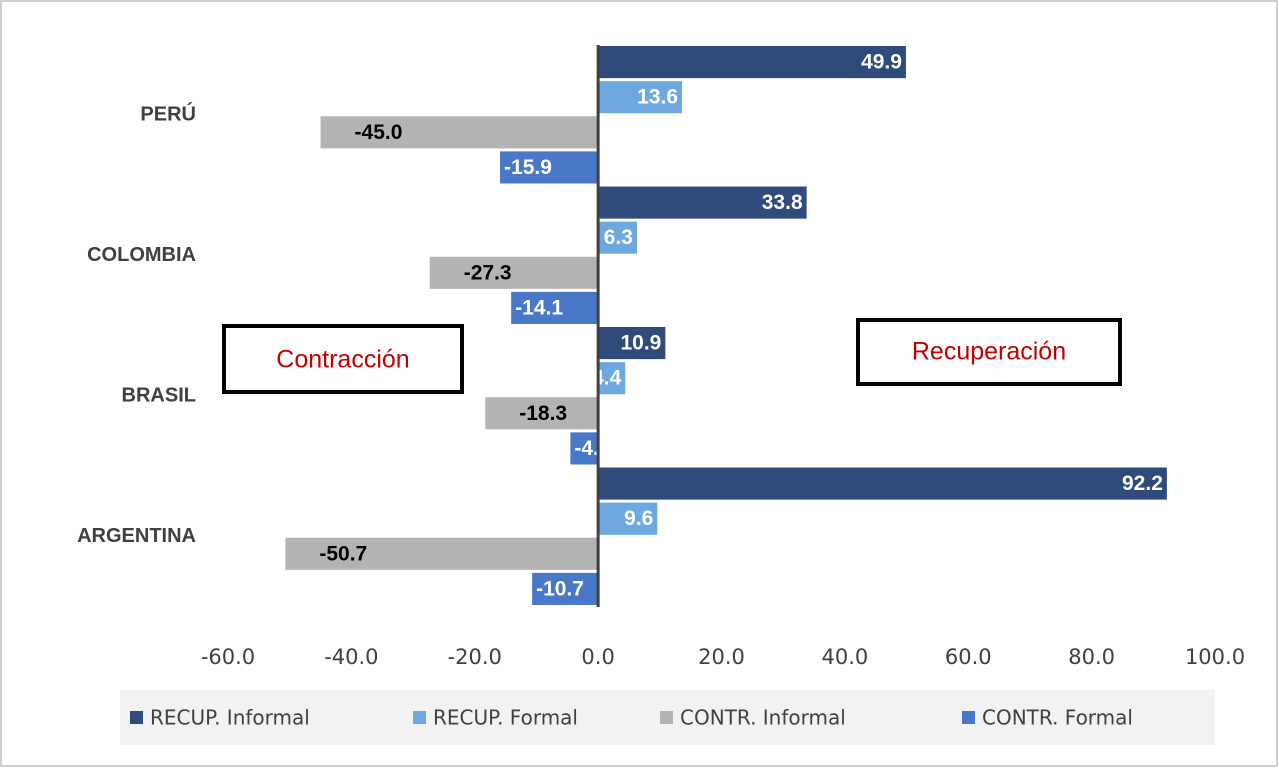  What do you see at coordinates (505, 718) in the screenshot?
I see `legend-label: RECUP. Formal` at bounding box center [505, 718].